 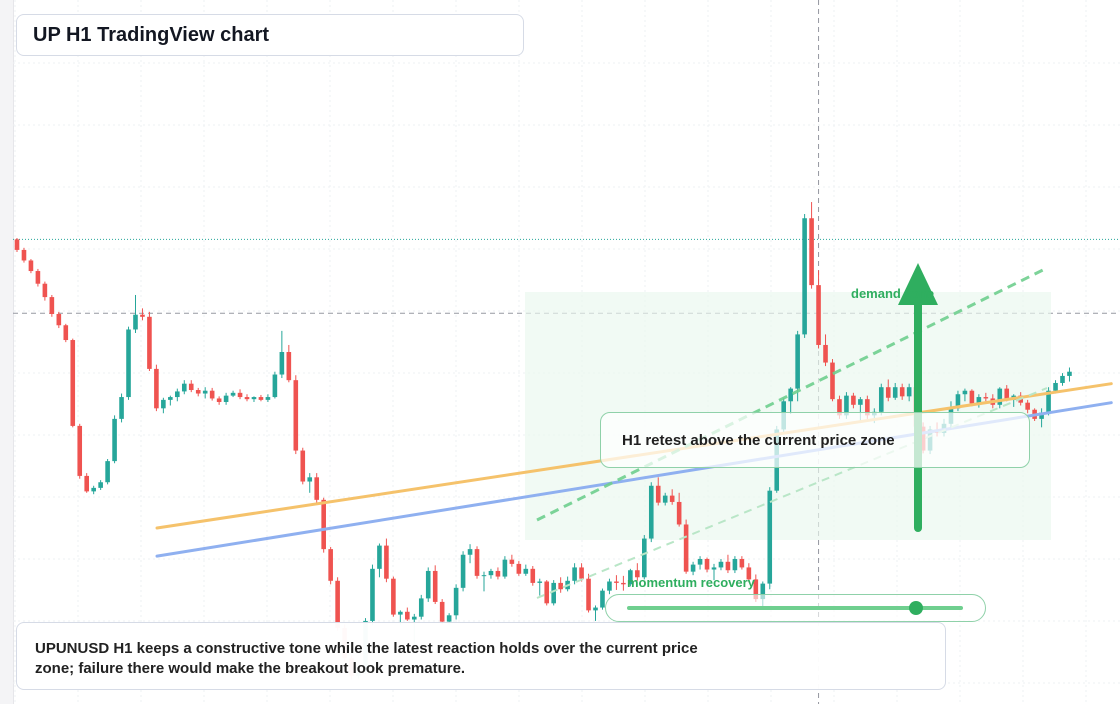 What do you see at coordinates (915, 608) in the screenshot?
I see `momentum-slider-knob` at bounding box center [915, 608].